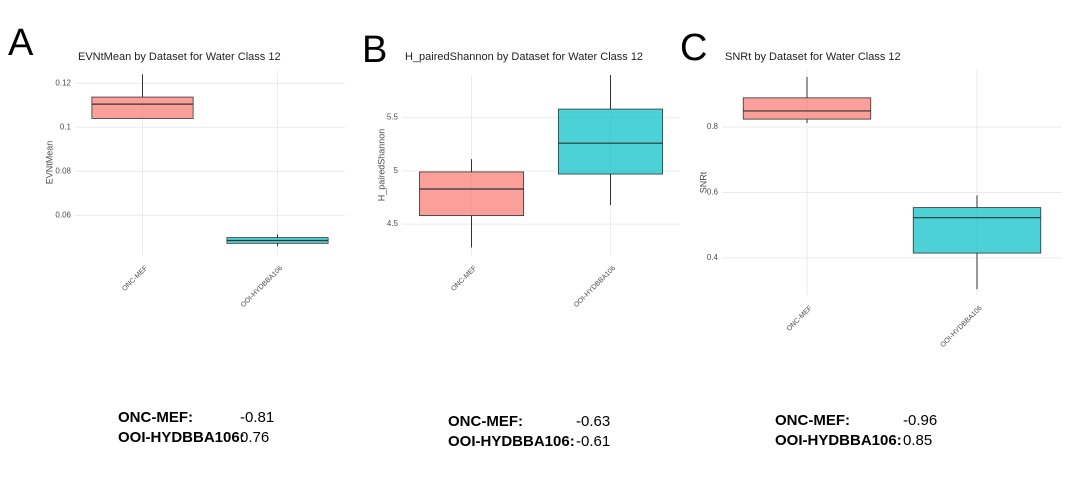  Describe the element at coordinates (713, 126) in the screenshot. I see `y-tick-label: 0.8` at that location.